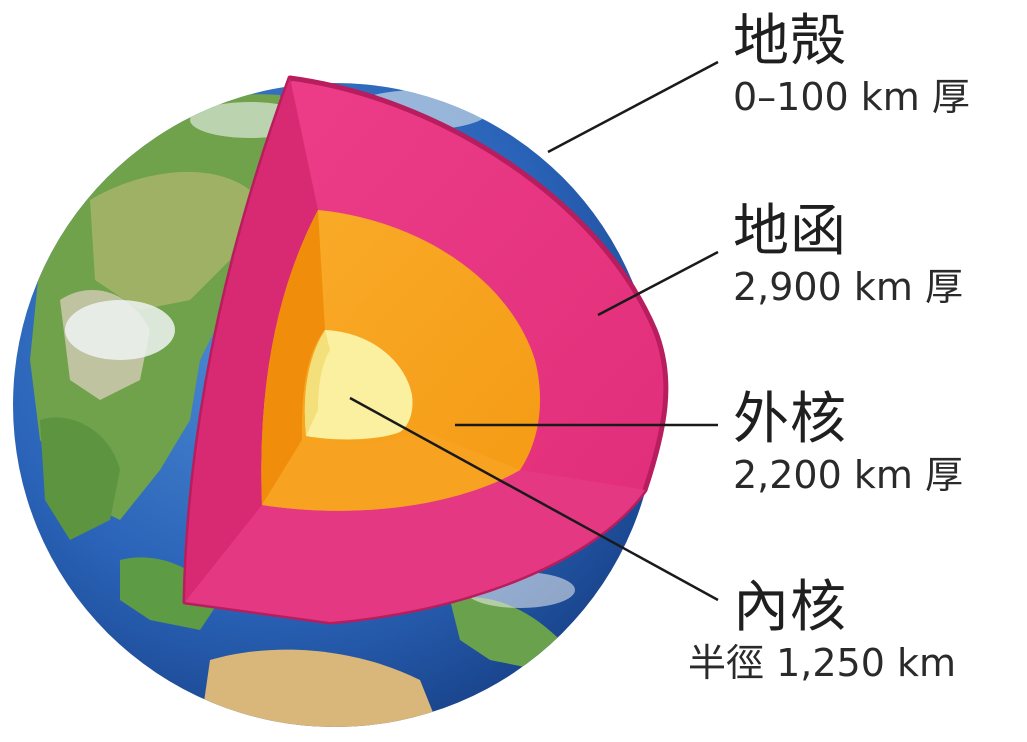  I want to click on leader-line-crust, so click(633, 107).